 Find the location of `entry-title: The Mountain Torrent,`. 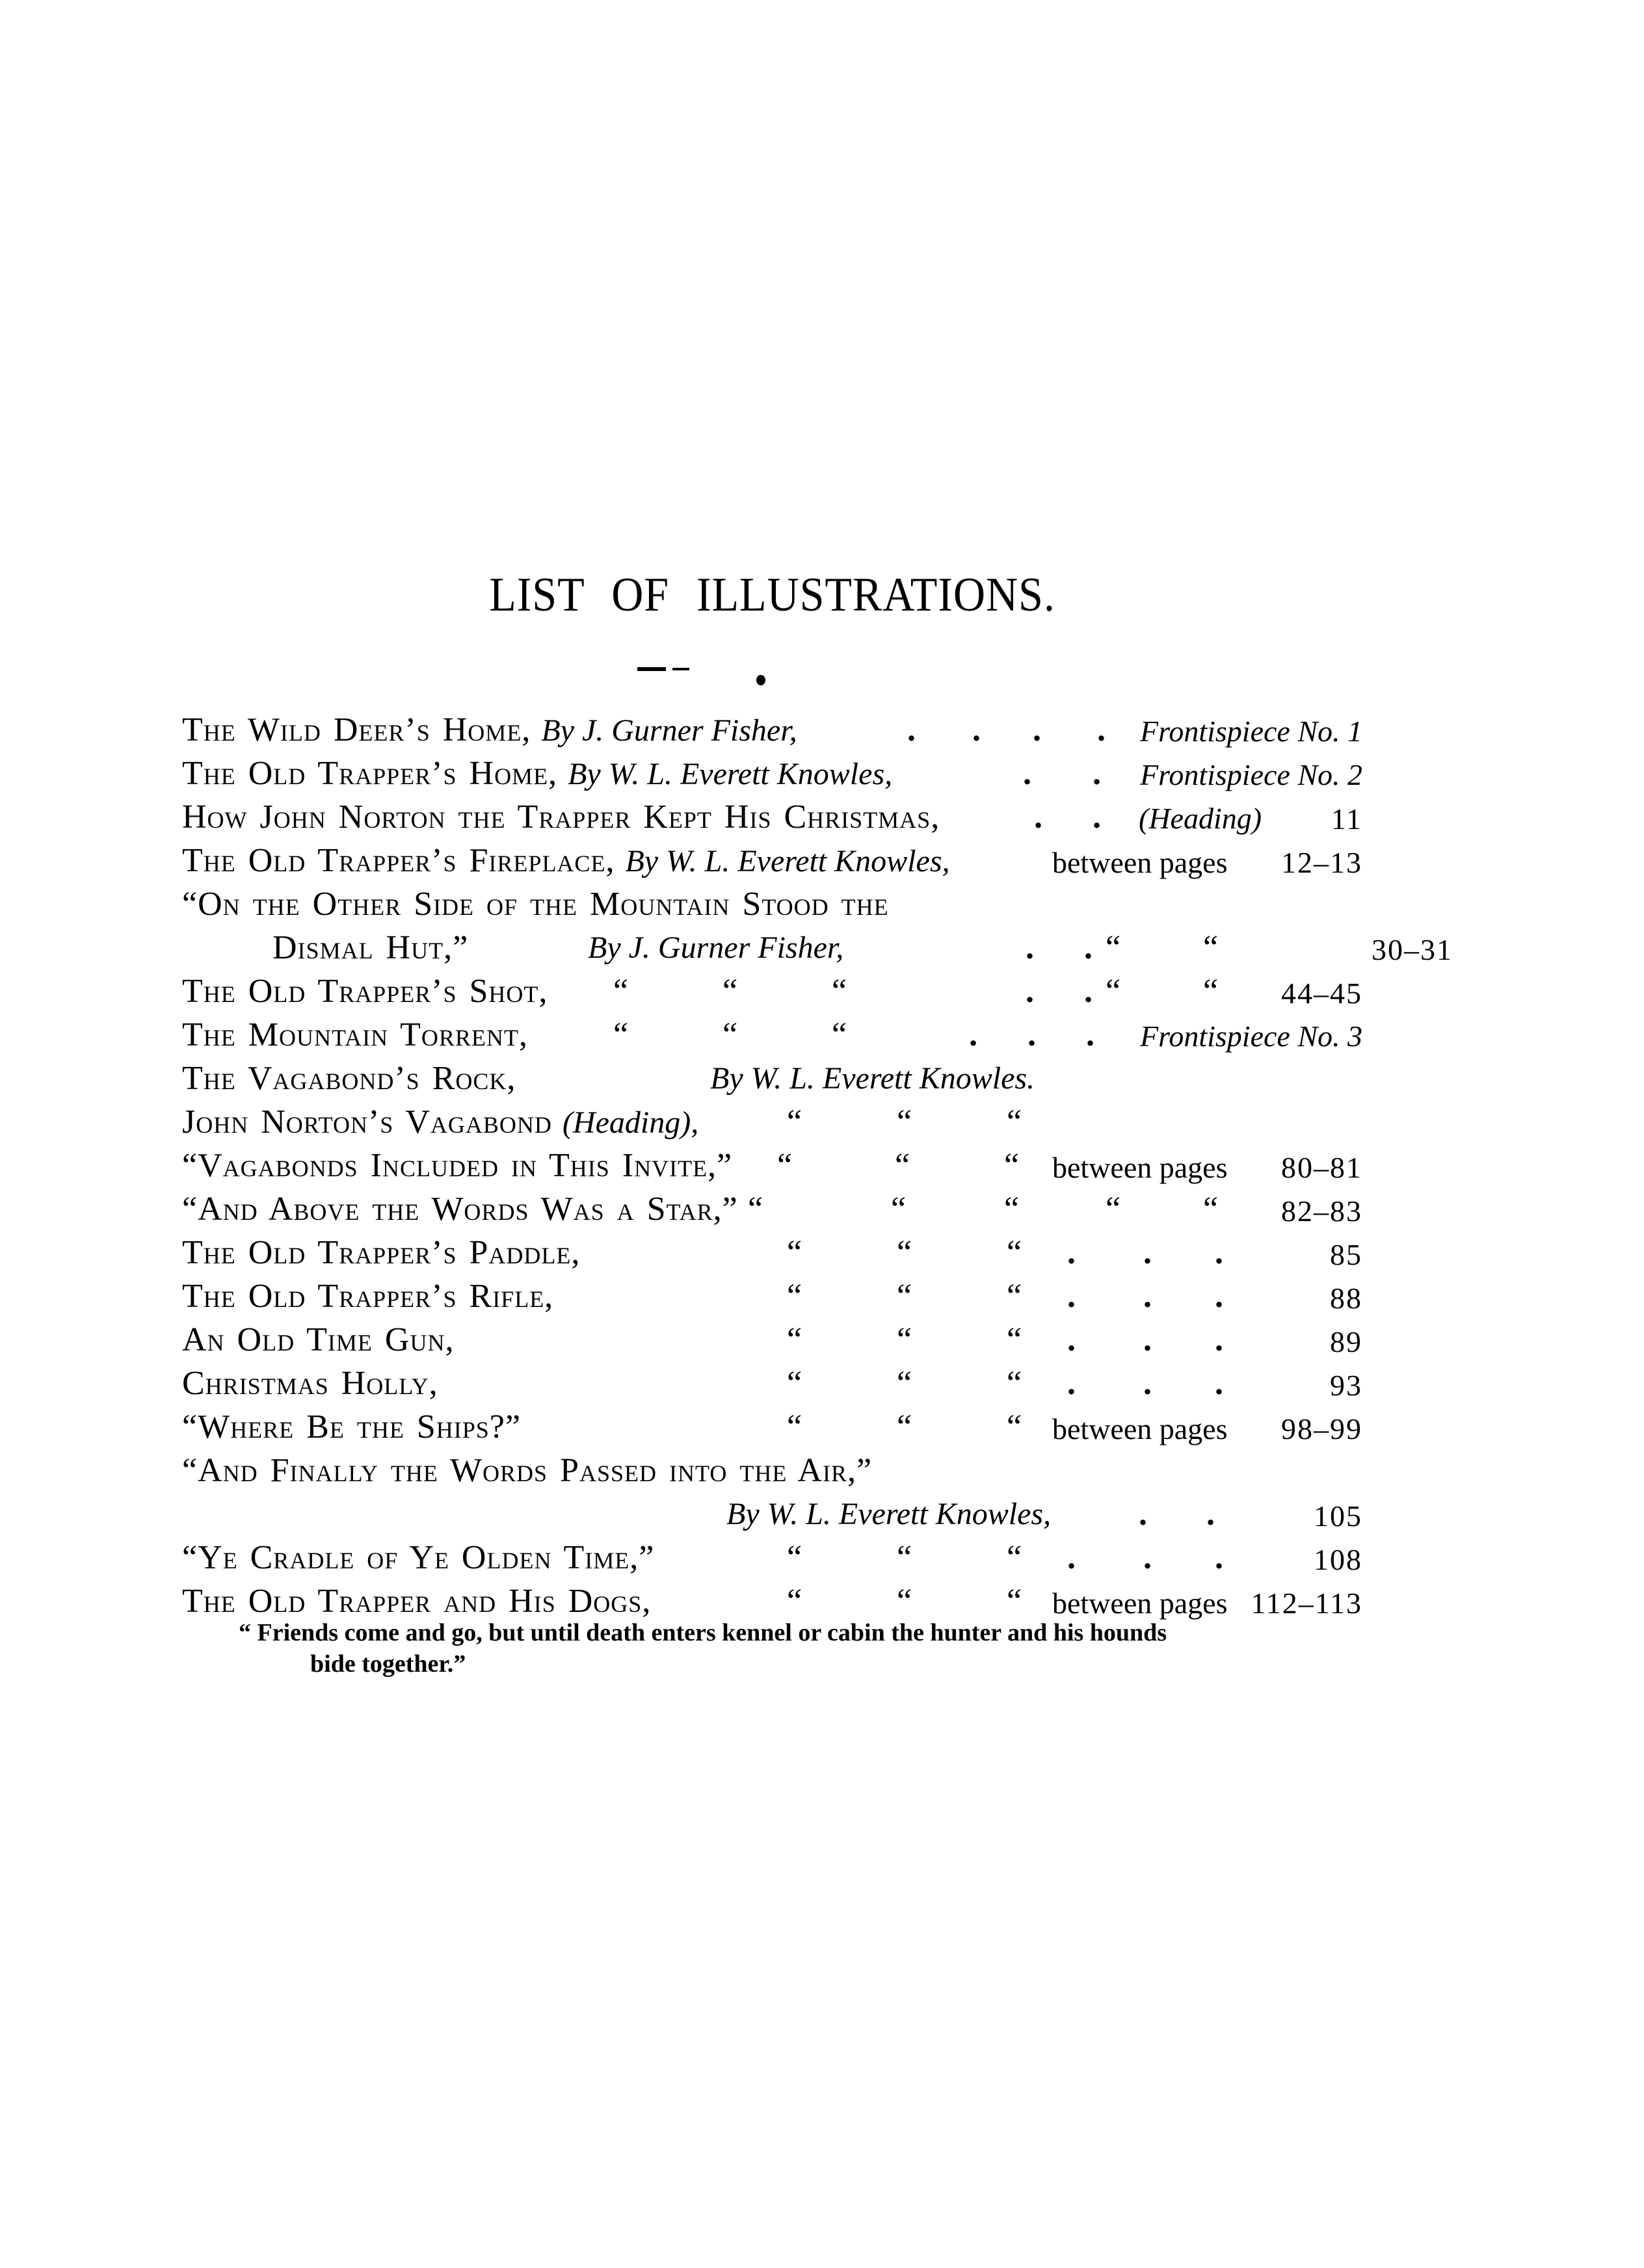

entry-title: The Mountain Torrent, is located at coordinates (355, 1034).